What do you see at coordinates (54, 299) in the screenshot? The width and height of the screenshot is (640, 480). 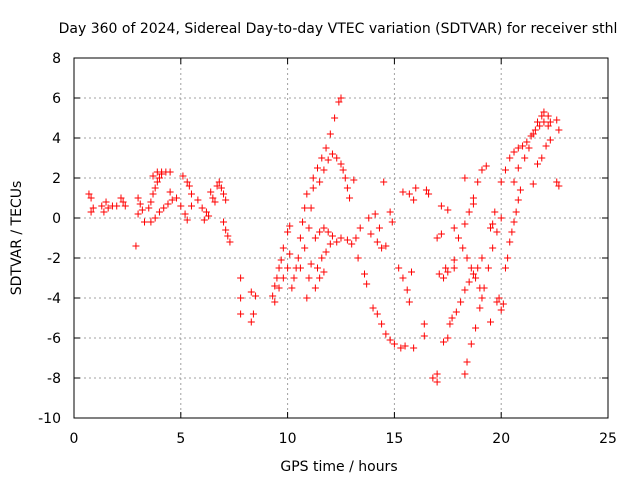 I see `y-tick-label: -4` at bounding box center [54, 299].